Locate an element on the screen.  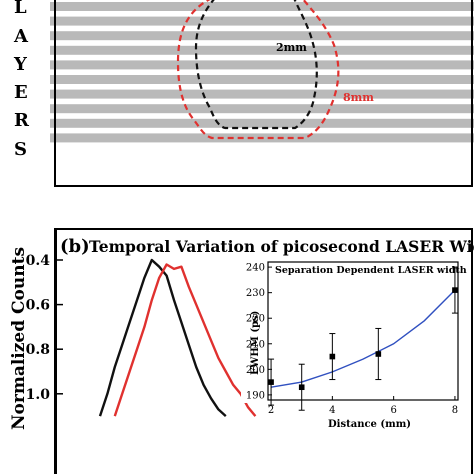
main-y-tick-label: 0.8 is located at coordinates (38, 350).